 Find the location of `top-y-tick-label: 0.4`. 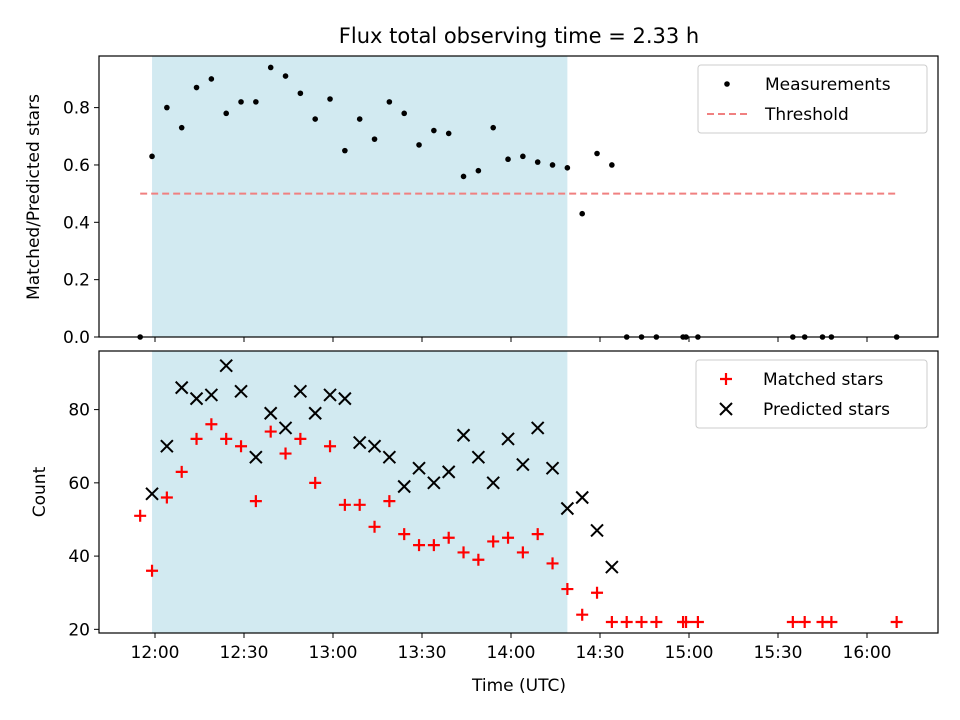

top-y-tick-label: 0.4 is located at coordinates (76, 223).